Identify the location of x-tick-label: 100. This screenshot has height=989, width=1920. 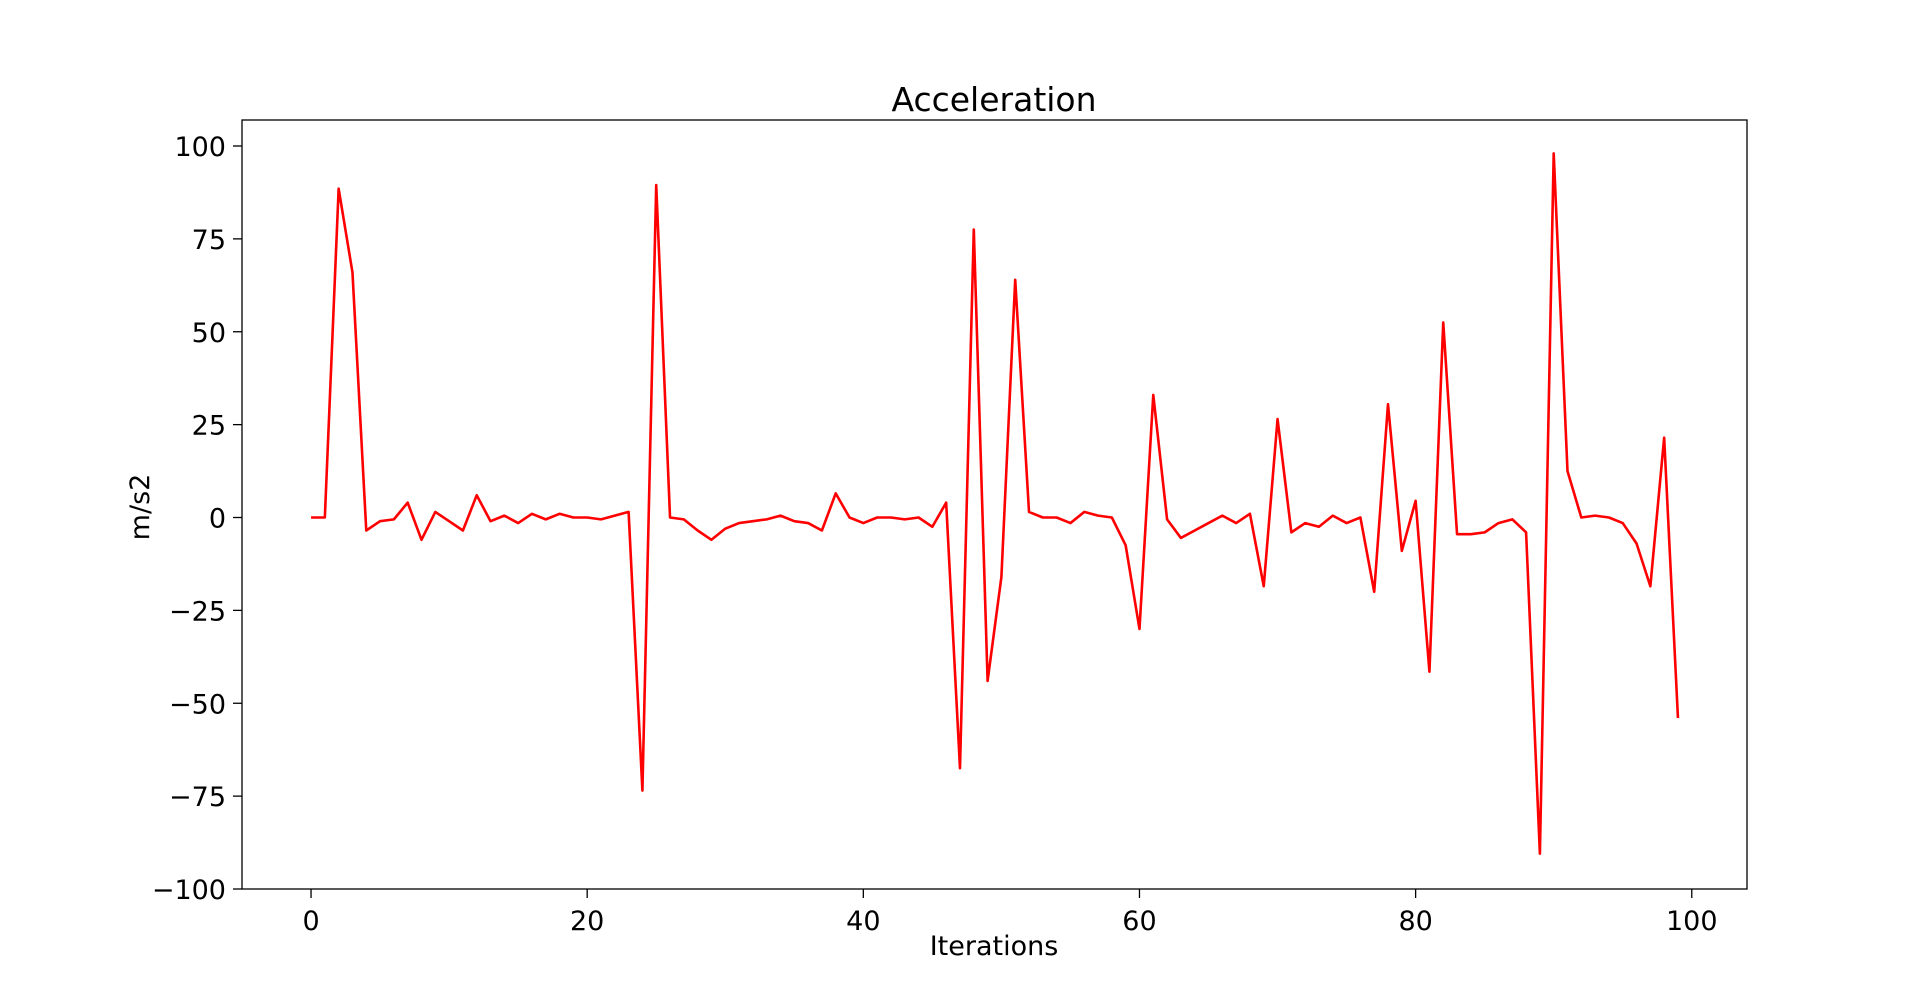
(1692, 921).